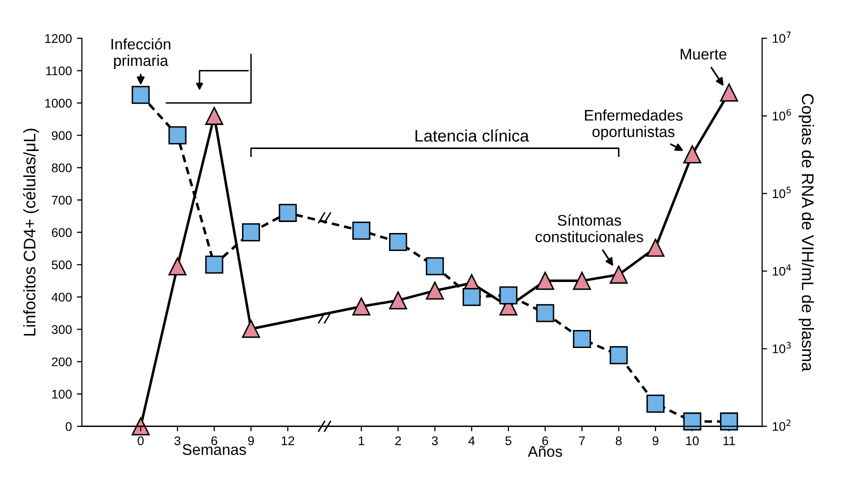 The image size is (844, 479). What do you see at coordinates (58, 38) in the screenshot?
I see `y-tick-label: 1200` at bounding box center [58, 38].